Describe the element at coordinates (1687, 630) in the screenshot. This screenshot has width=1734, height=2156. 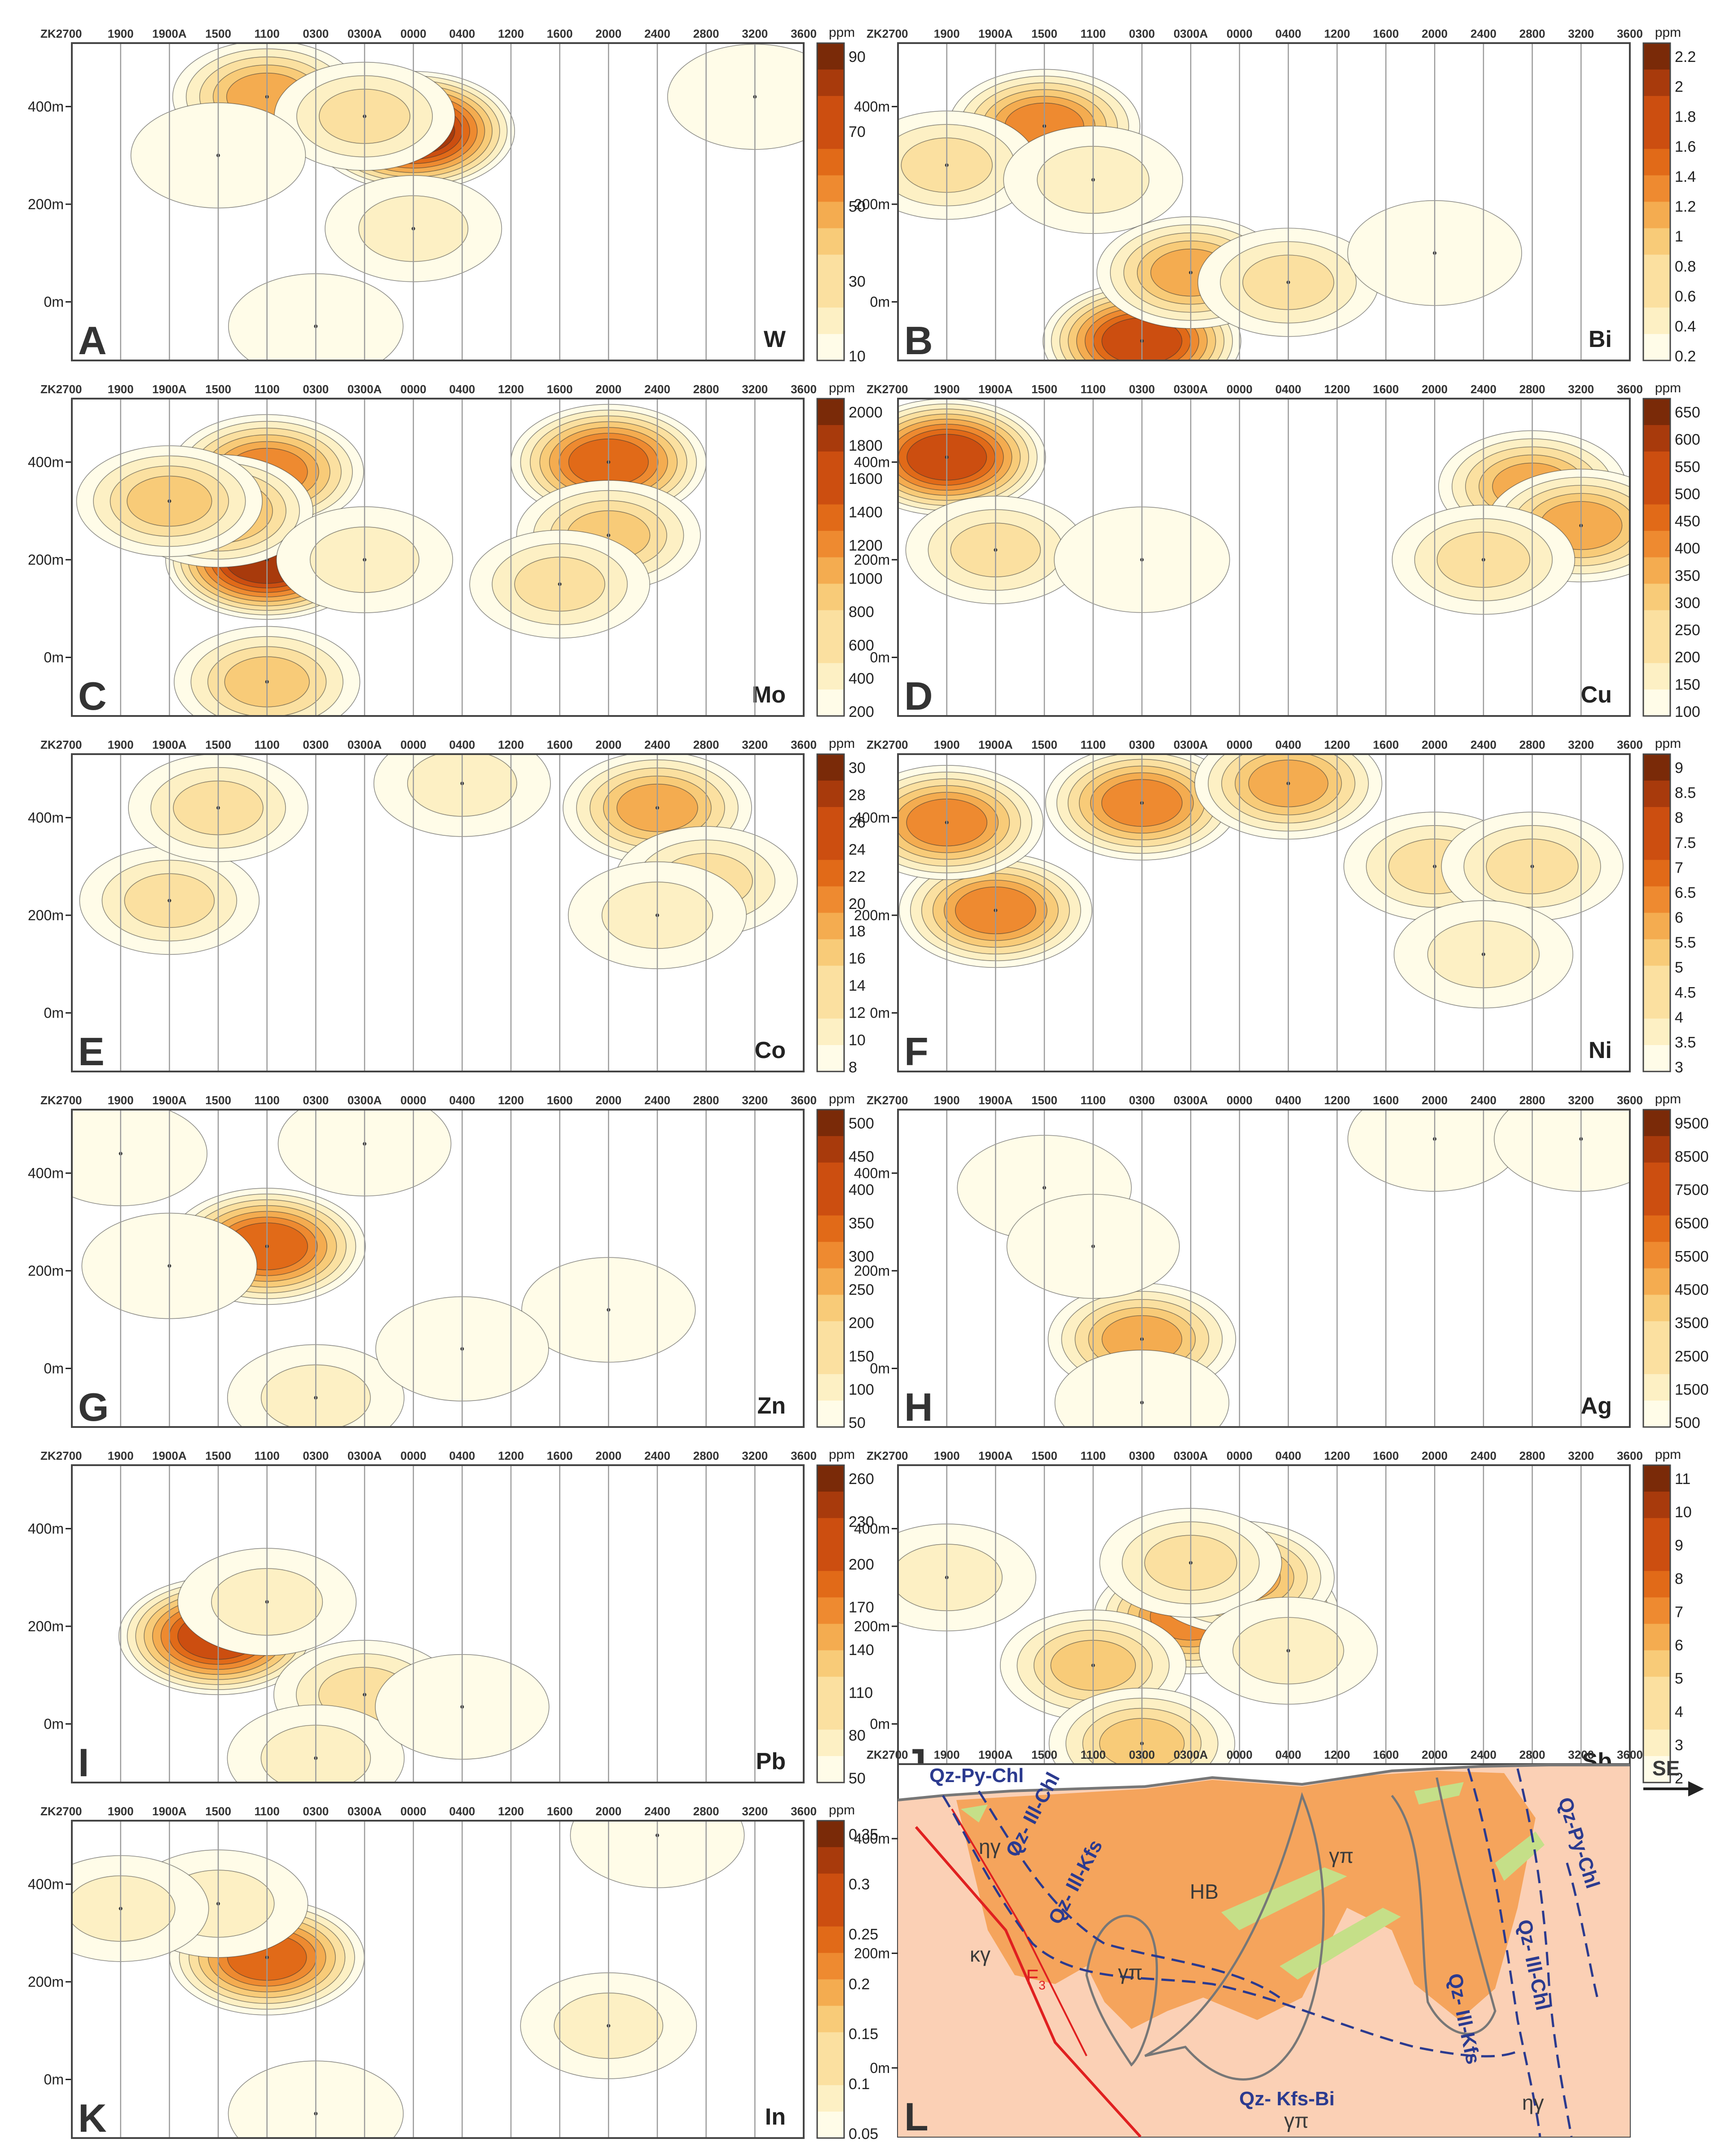
I see `colorbar-tick-label: 250` at that location.